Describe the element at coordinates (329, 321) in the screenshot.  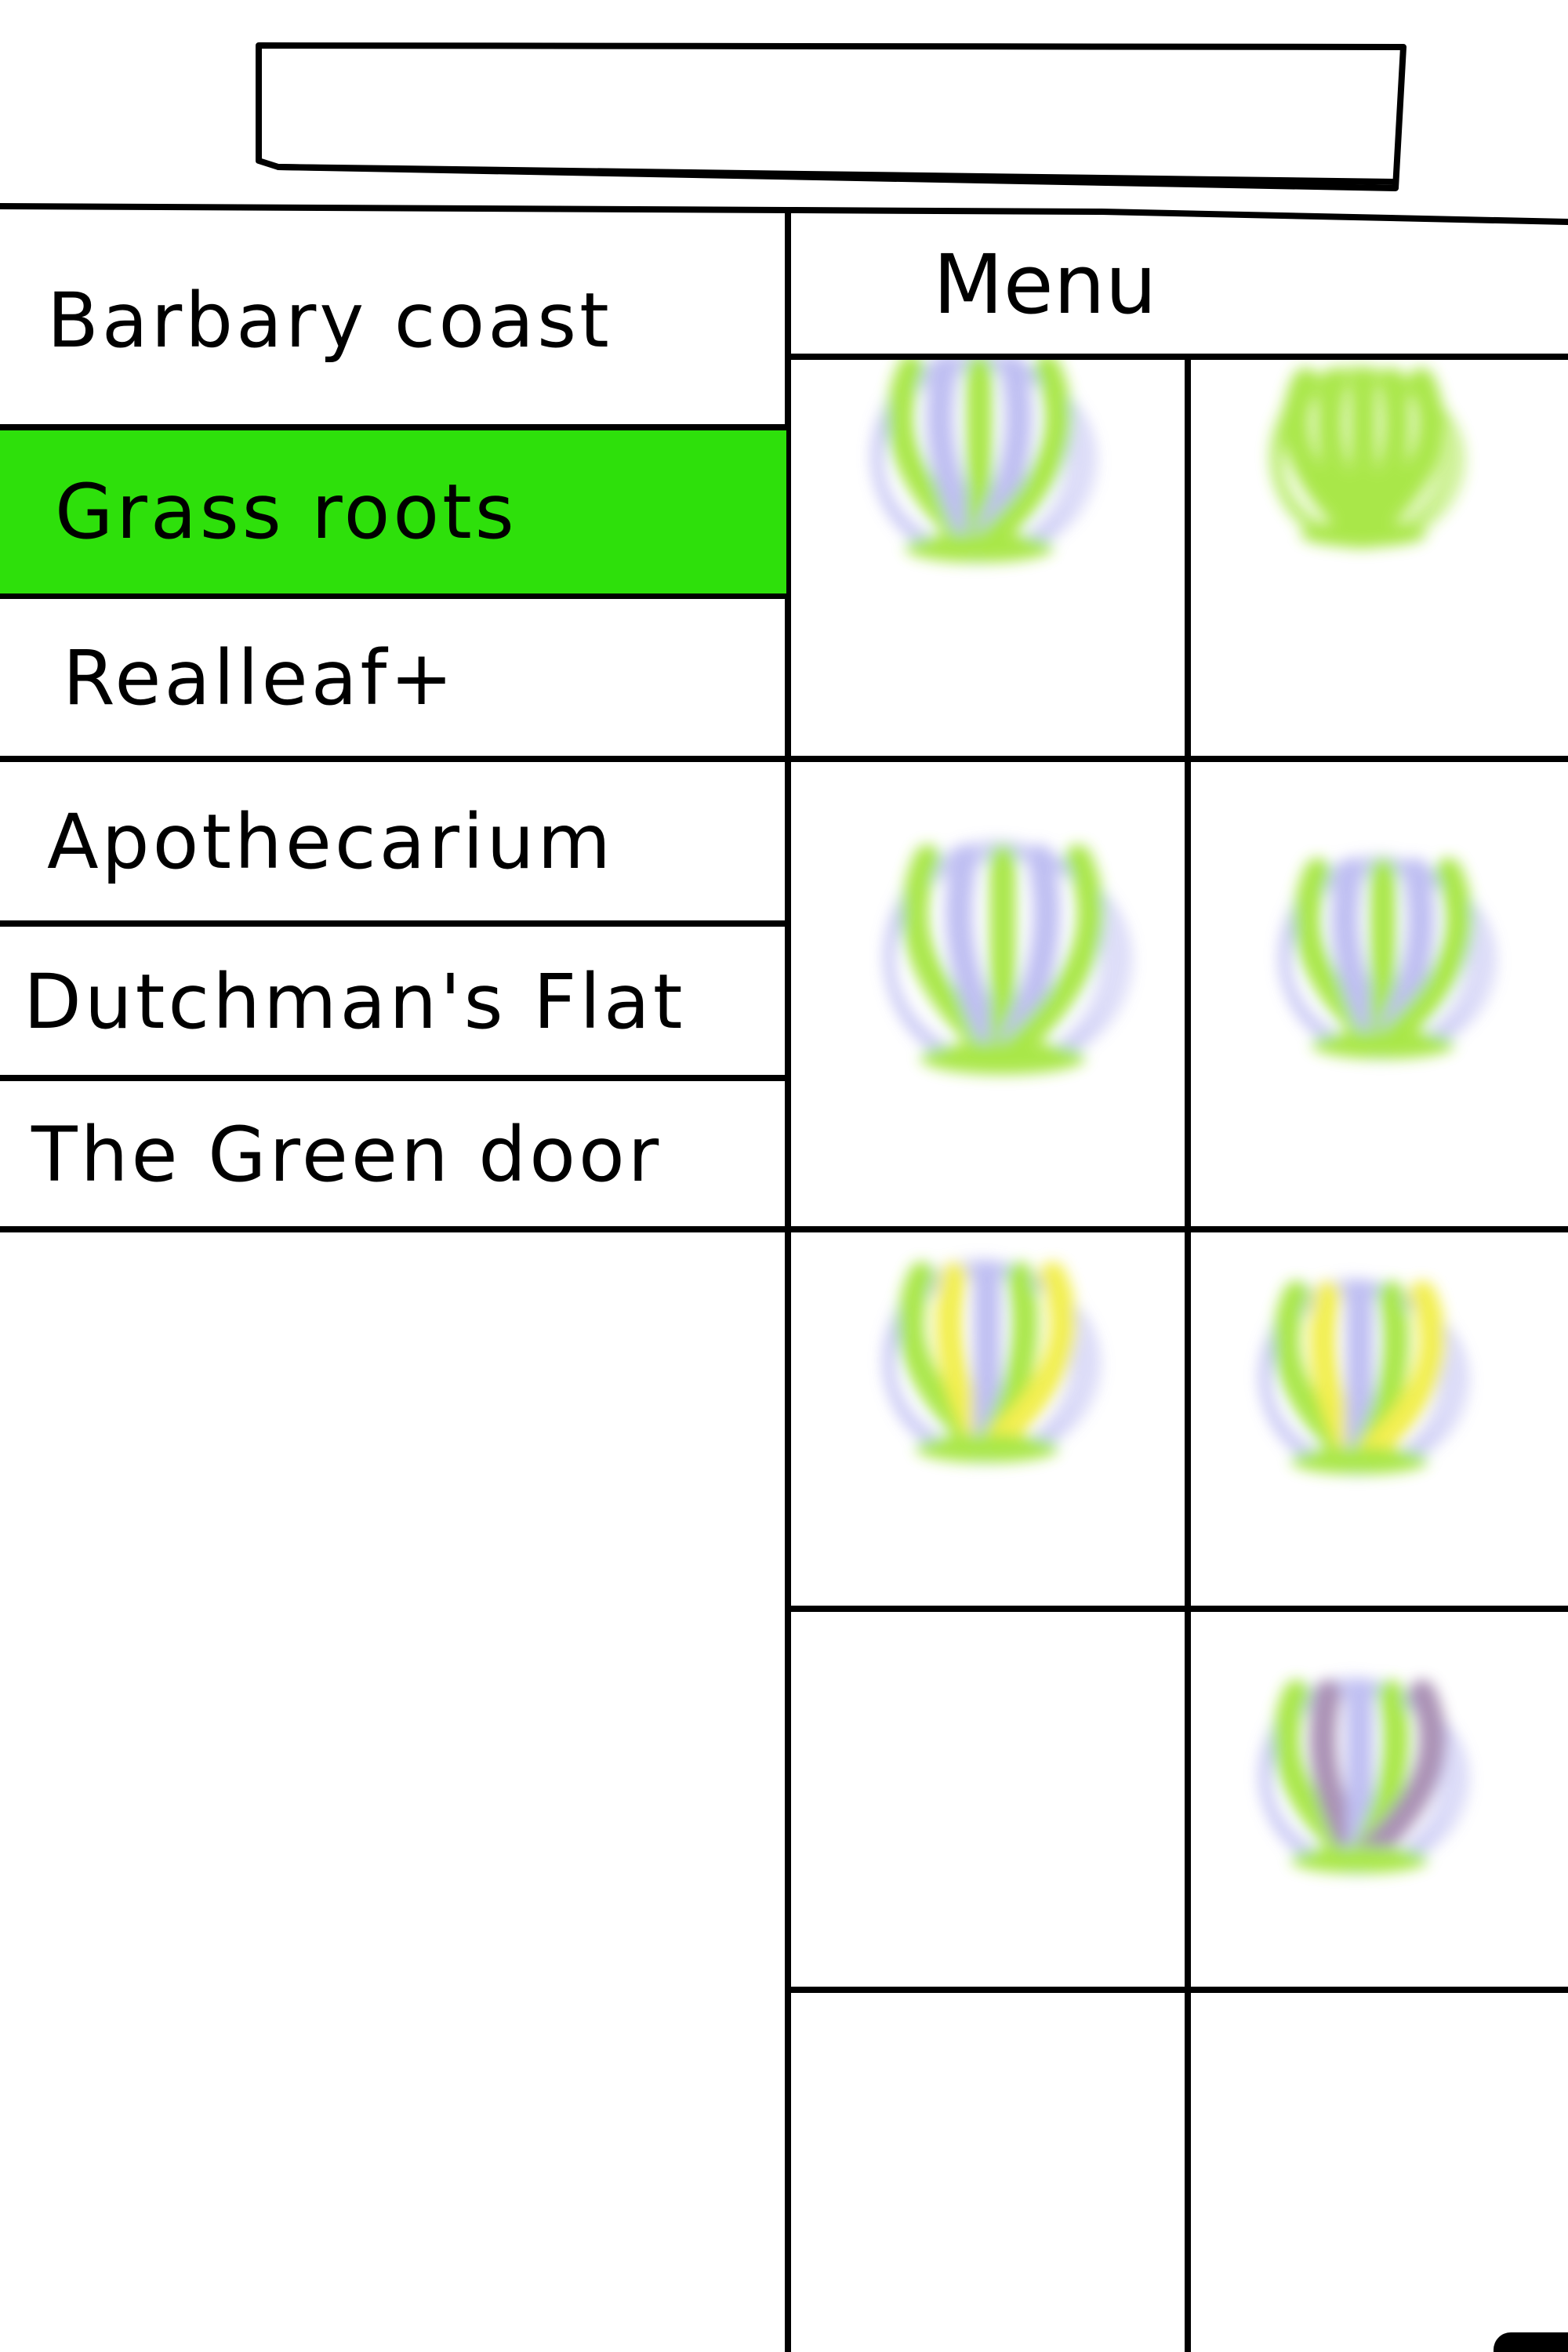
I see `store-label: Barbary coast` at that location.